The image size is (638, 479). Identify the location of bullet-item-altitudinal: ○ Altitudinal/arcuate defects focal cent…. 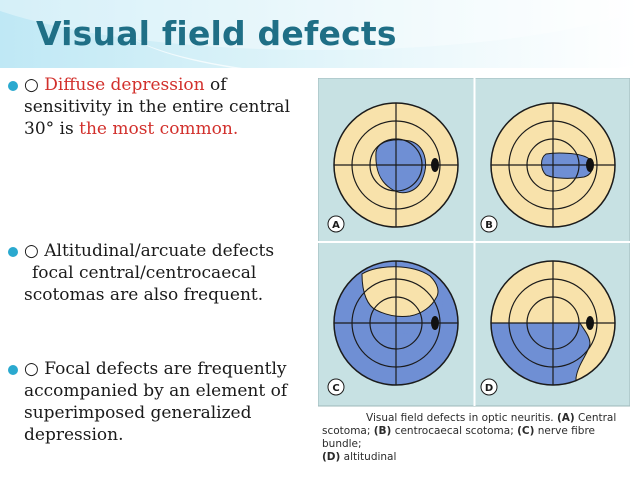
(160, 273).